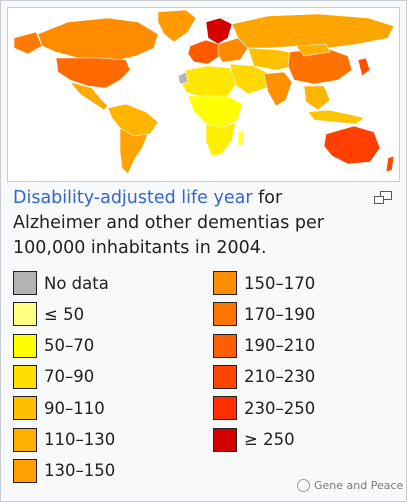 This screenshot has width=407, height=502. What do you see at coordinates (80, 439) in the screenshot?
I see `legend-label: 110–130` at bounding box center [80, 439].